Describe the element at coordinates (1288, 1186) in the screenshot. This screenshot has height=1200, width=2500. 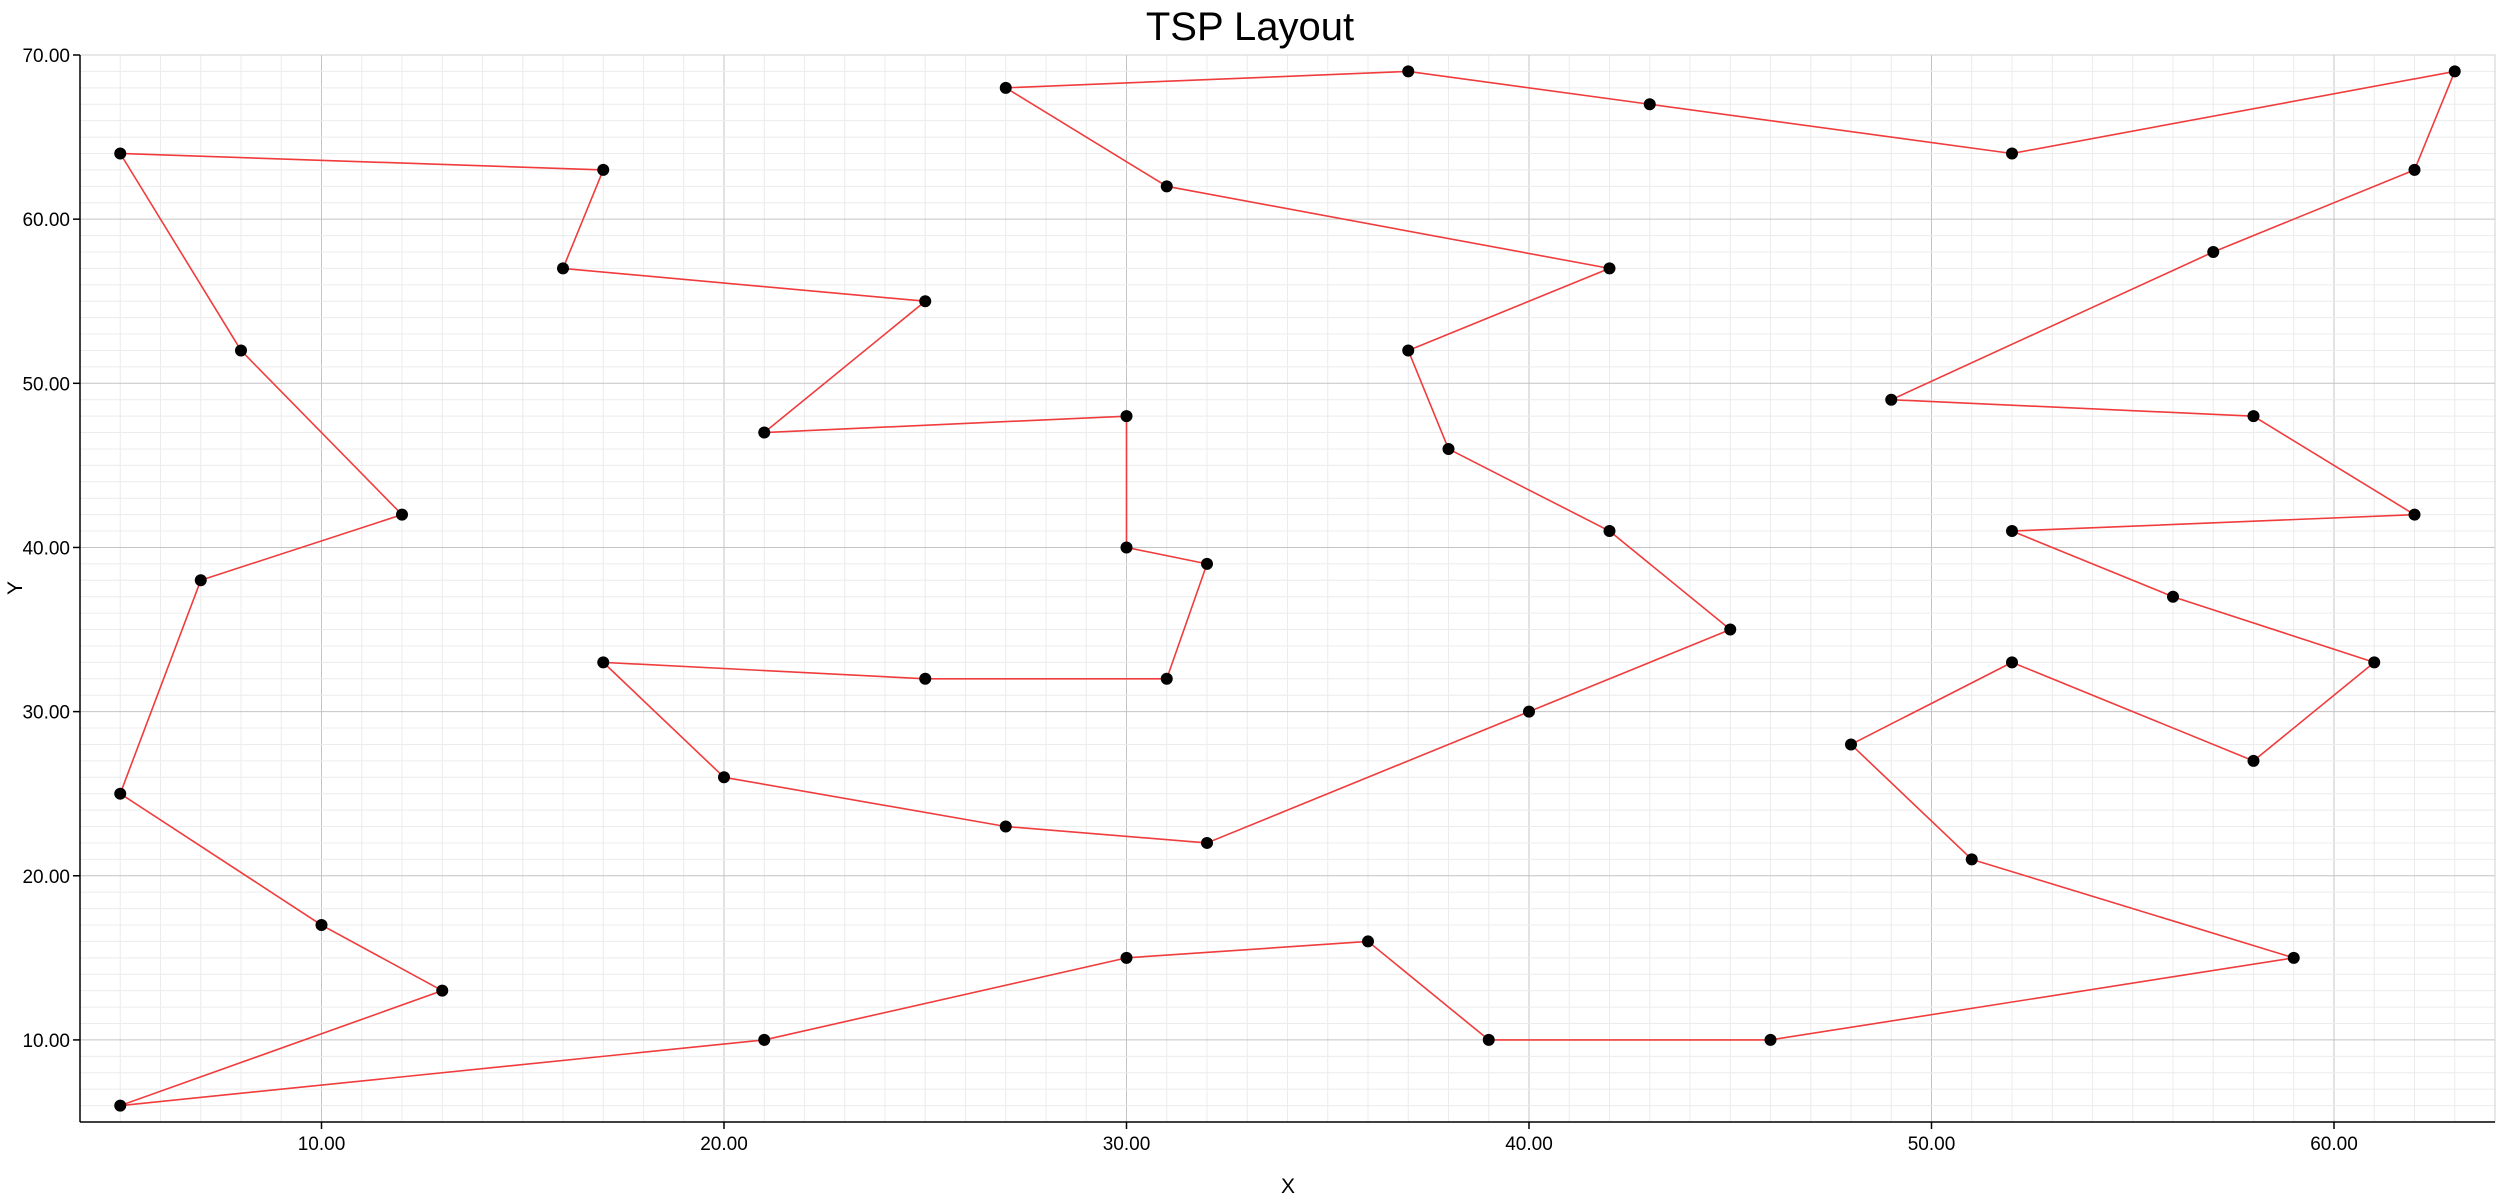
I see `x-axis-label: X` at that location.